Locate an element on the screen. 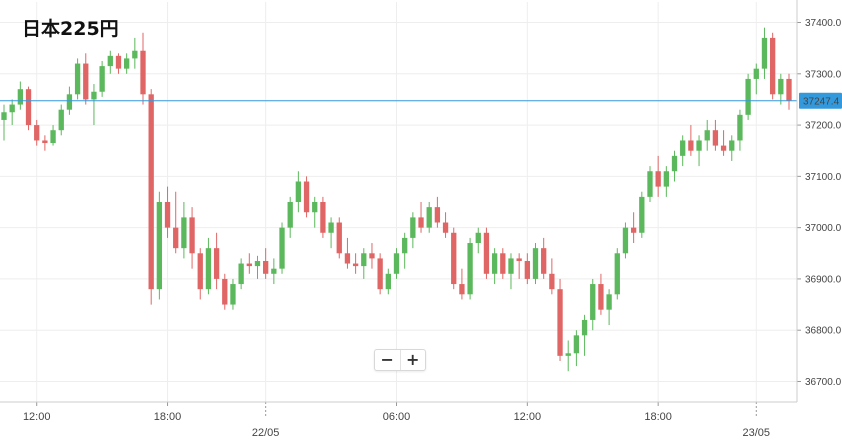 The image size is (842, 444). zoom-out-button: − is located at coordinates (387, 360).